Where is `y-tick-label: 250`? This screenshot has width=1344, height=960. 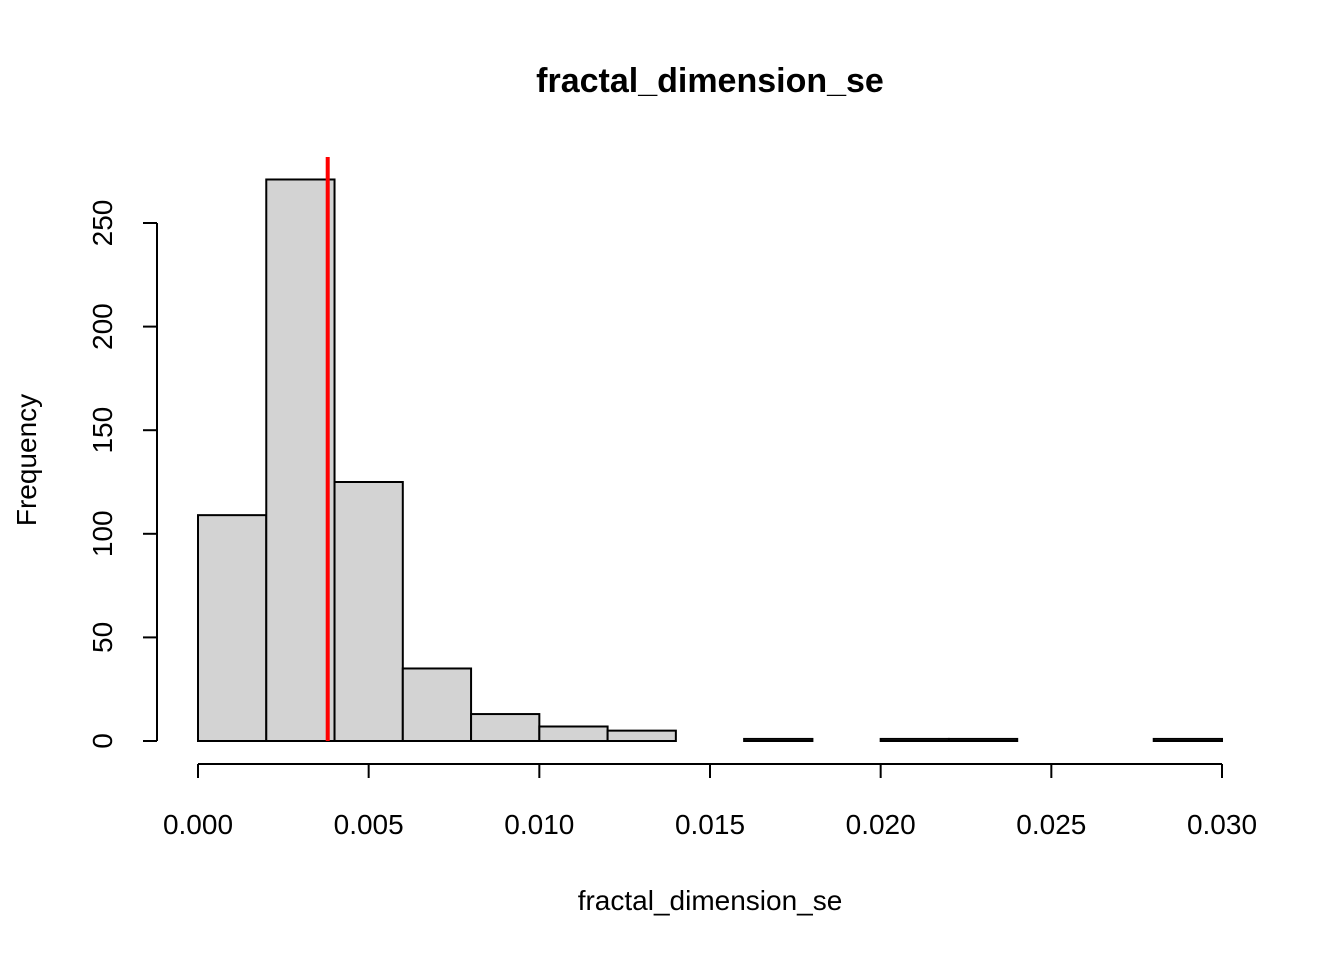 y-tick-label: 250 is located at coordinates (102, 223).